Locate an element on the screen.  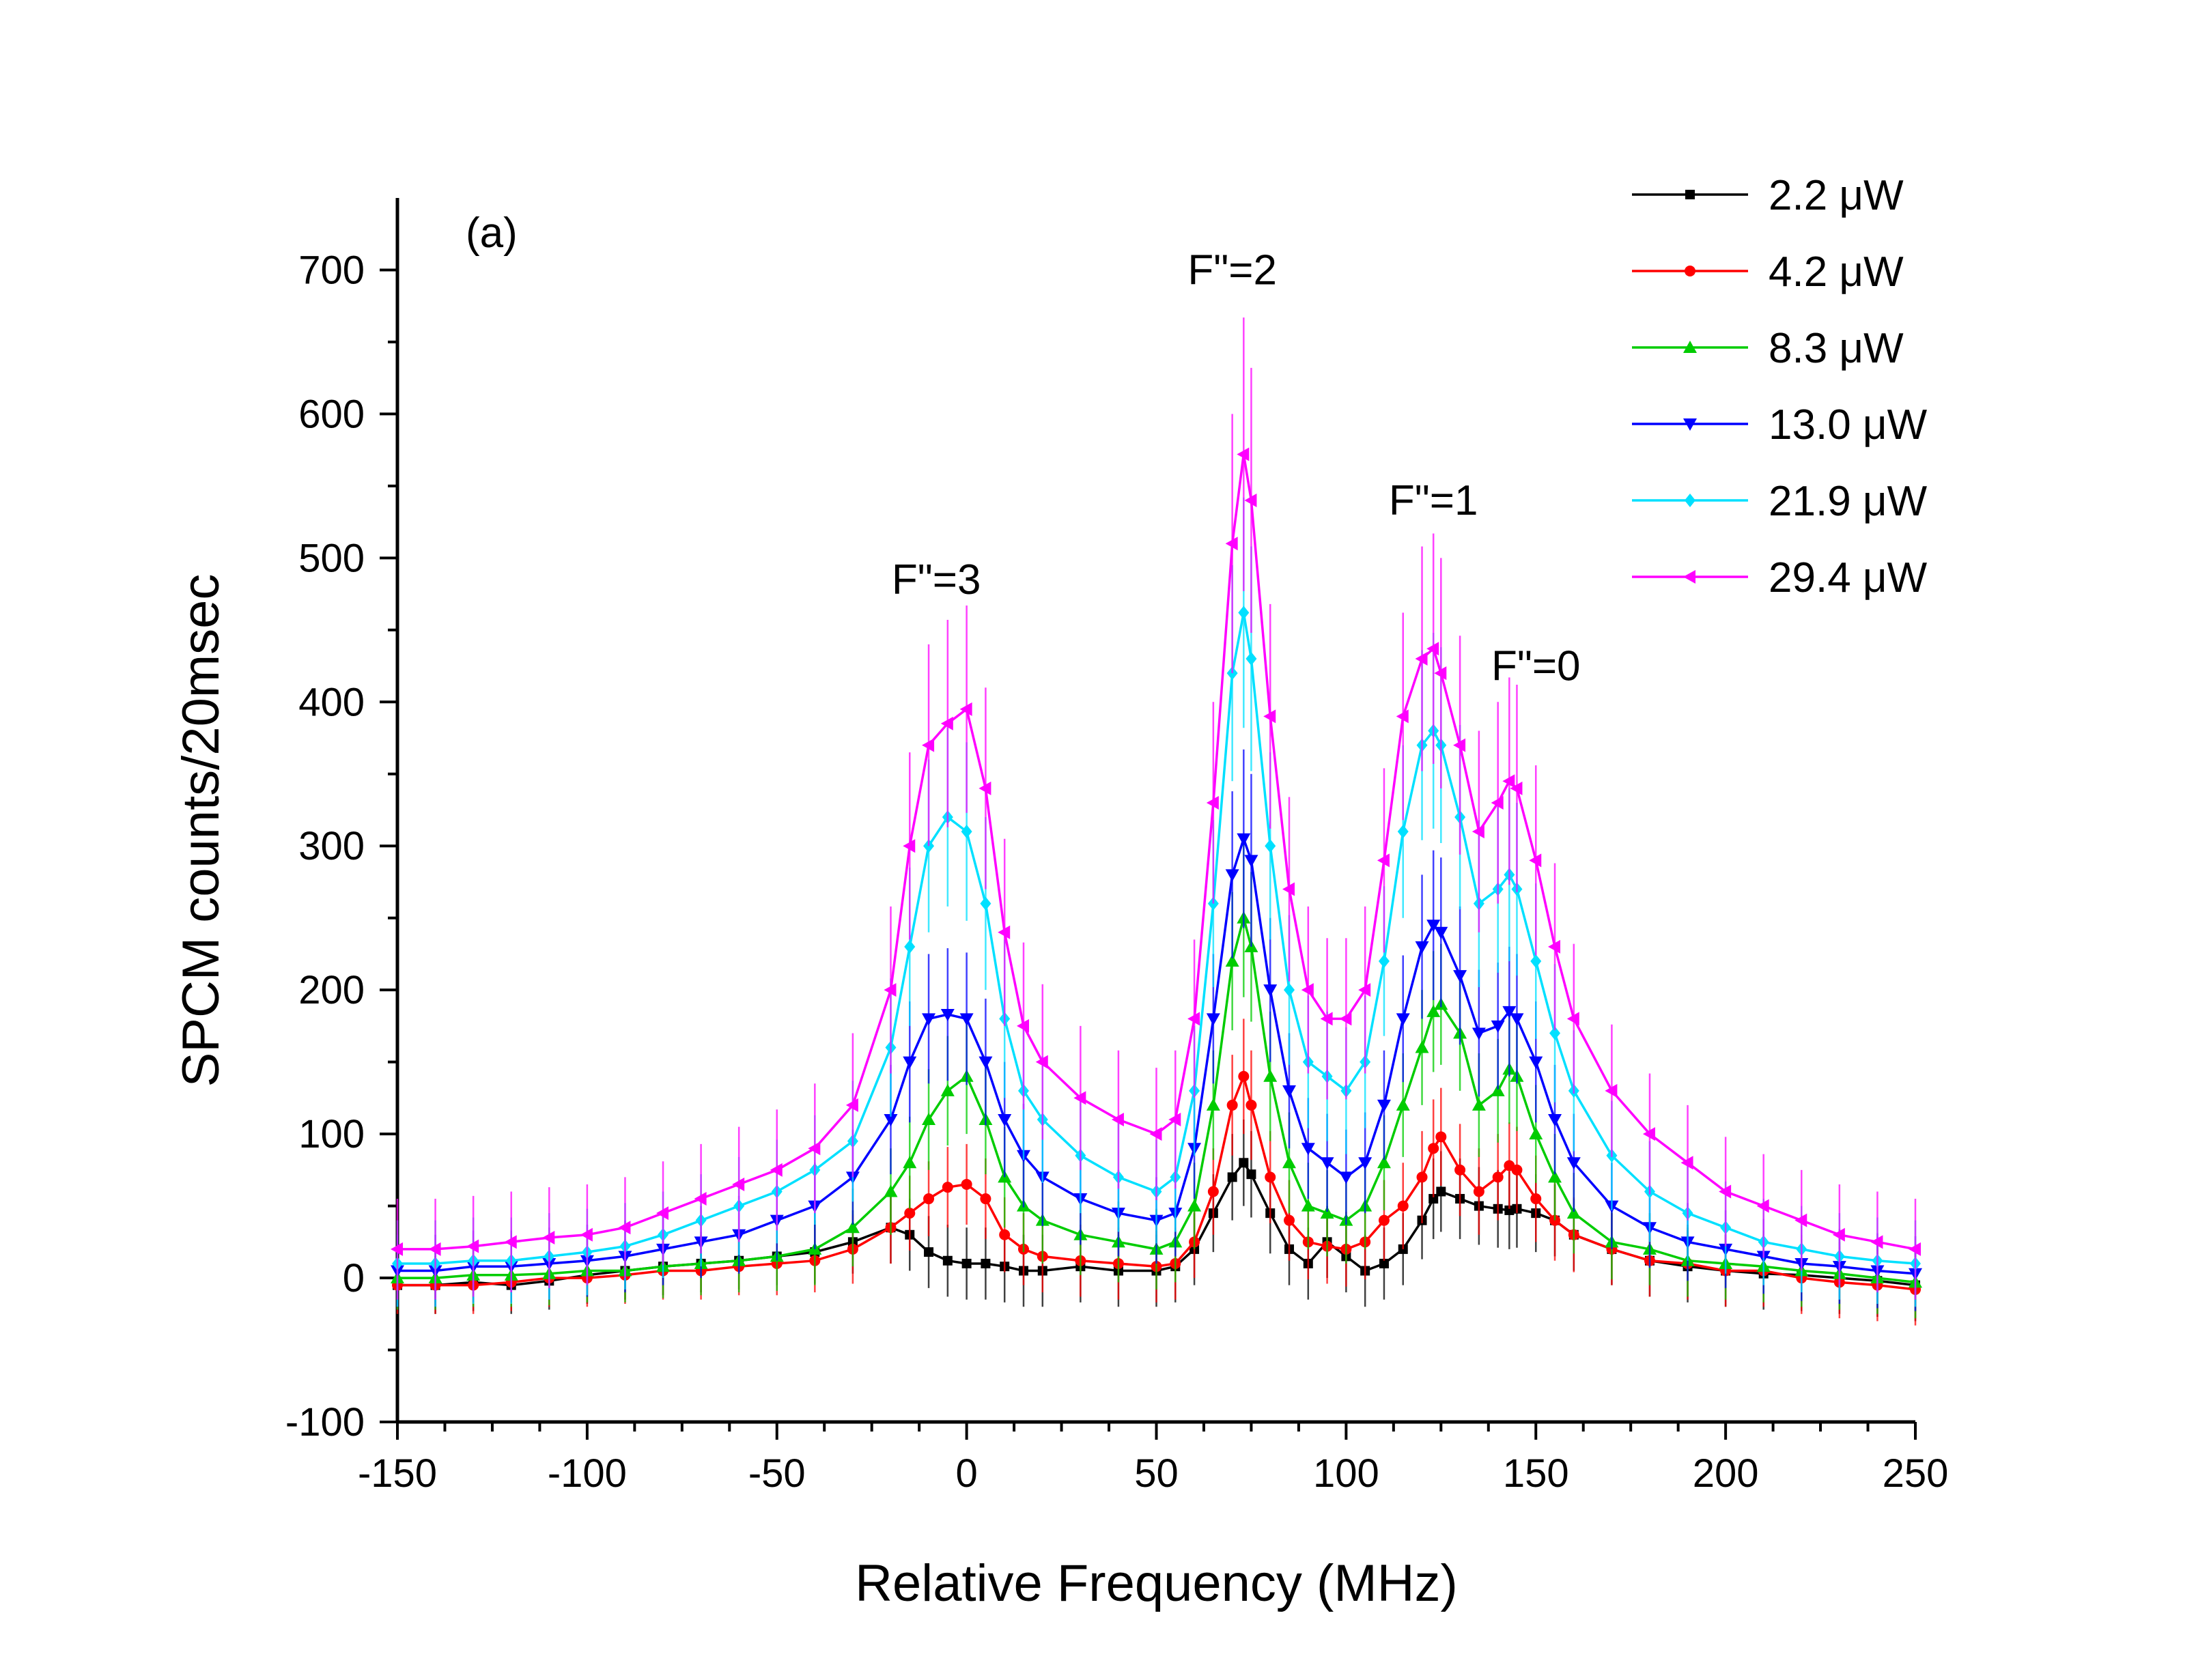
y-tick-label: 0 is located at coordinates (354, 1278).